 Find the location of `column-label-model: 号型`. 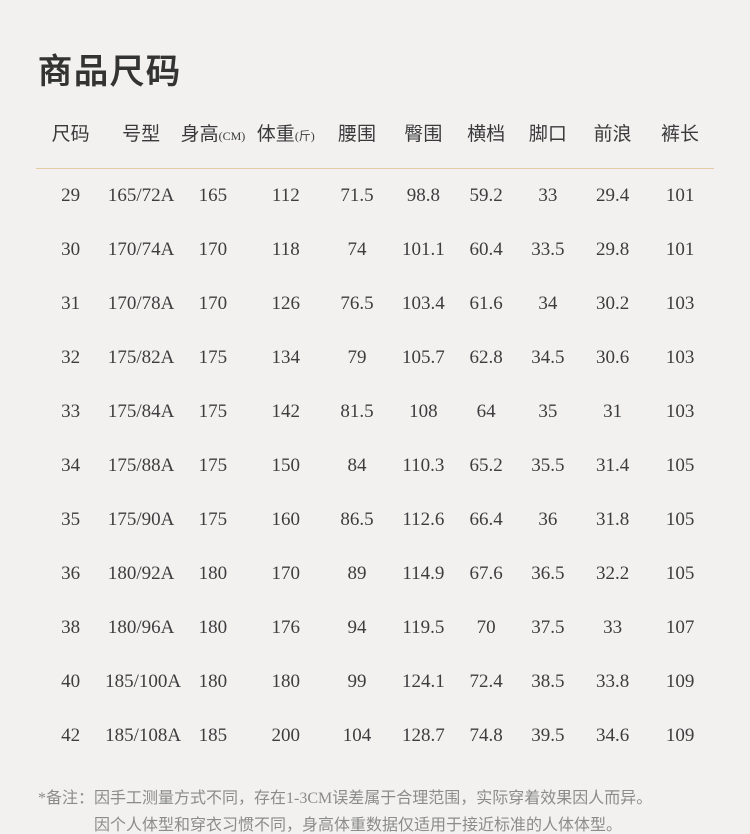

column-label-model: 号型 is located at coordinates (141, 134).